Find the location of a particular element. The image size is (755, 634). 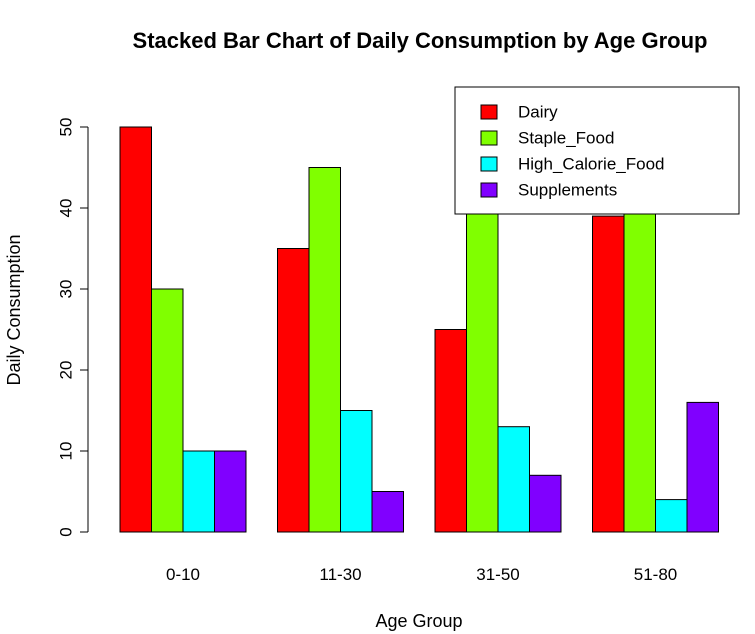

x-tick-label: 11-30 is located at coordinates (340, 574).